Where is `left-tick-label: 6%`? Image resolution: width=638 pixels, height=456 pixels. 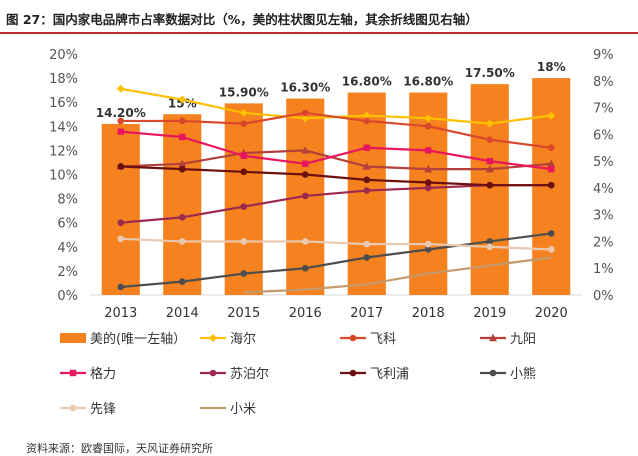
left-tick-label: 6% is located at coordinates (67, 224).